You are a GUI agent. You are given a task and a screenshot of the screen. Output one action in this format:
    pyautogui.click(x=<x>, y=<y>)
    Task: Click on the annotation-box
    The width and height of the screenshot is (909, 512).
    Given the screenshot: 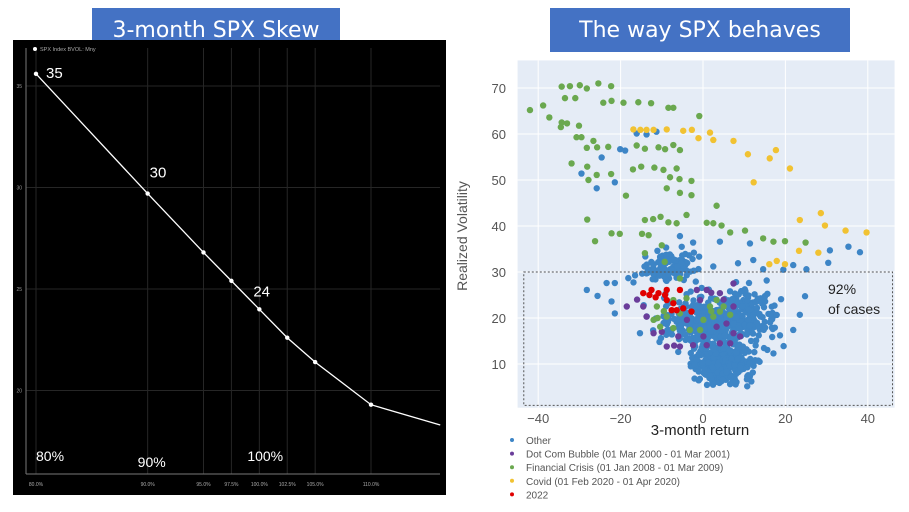 What is the action you would take?
    pyautogui.click(x=708, y=338)
    